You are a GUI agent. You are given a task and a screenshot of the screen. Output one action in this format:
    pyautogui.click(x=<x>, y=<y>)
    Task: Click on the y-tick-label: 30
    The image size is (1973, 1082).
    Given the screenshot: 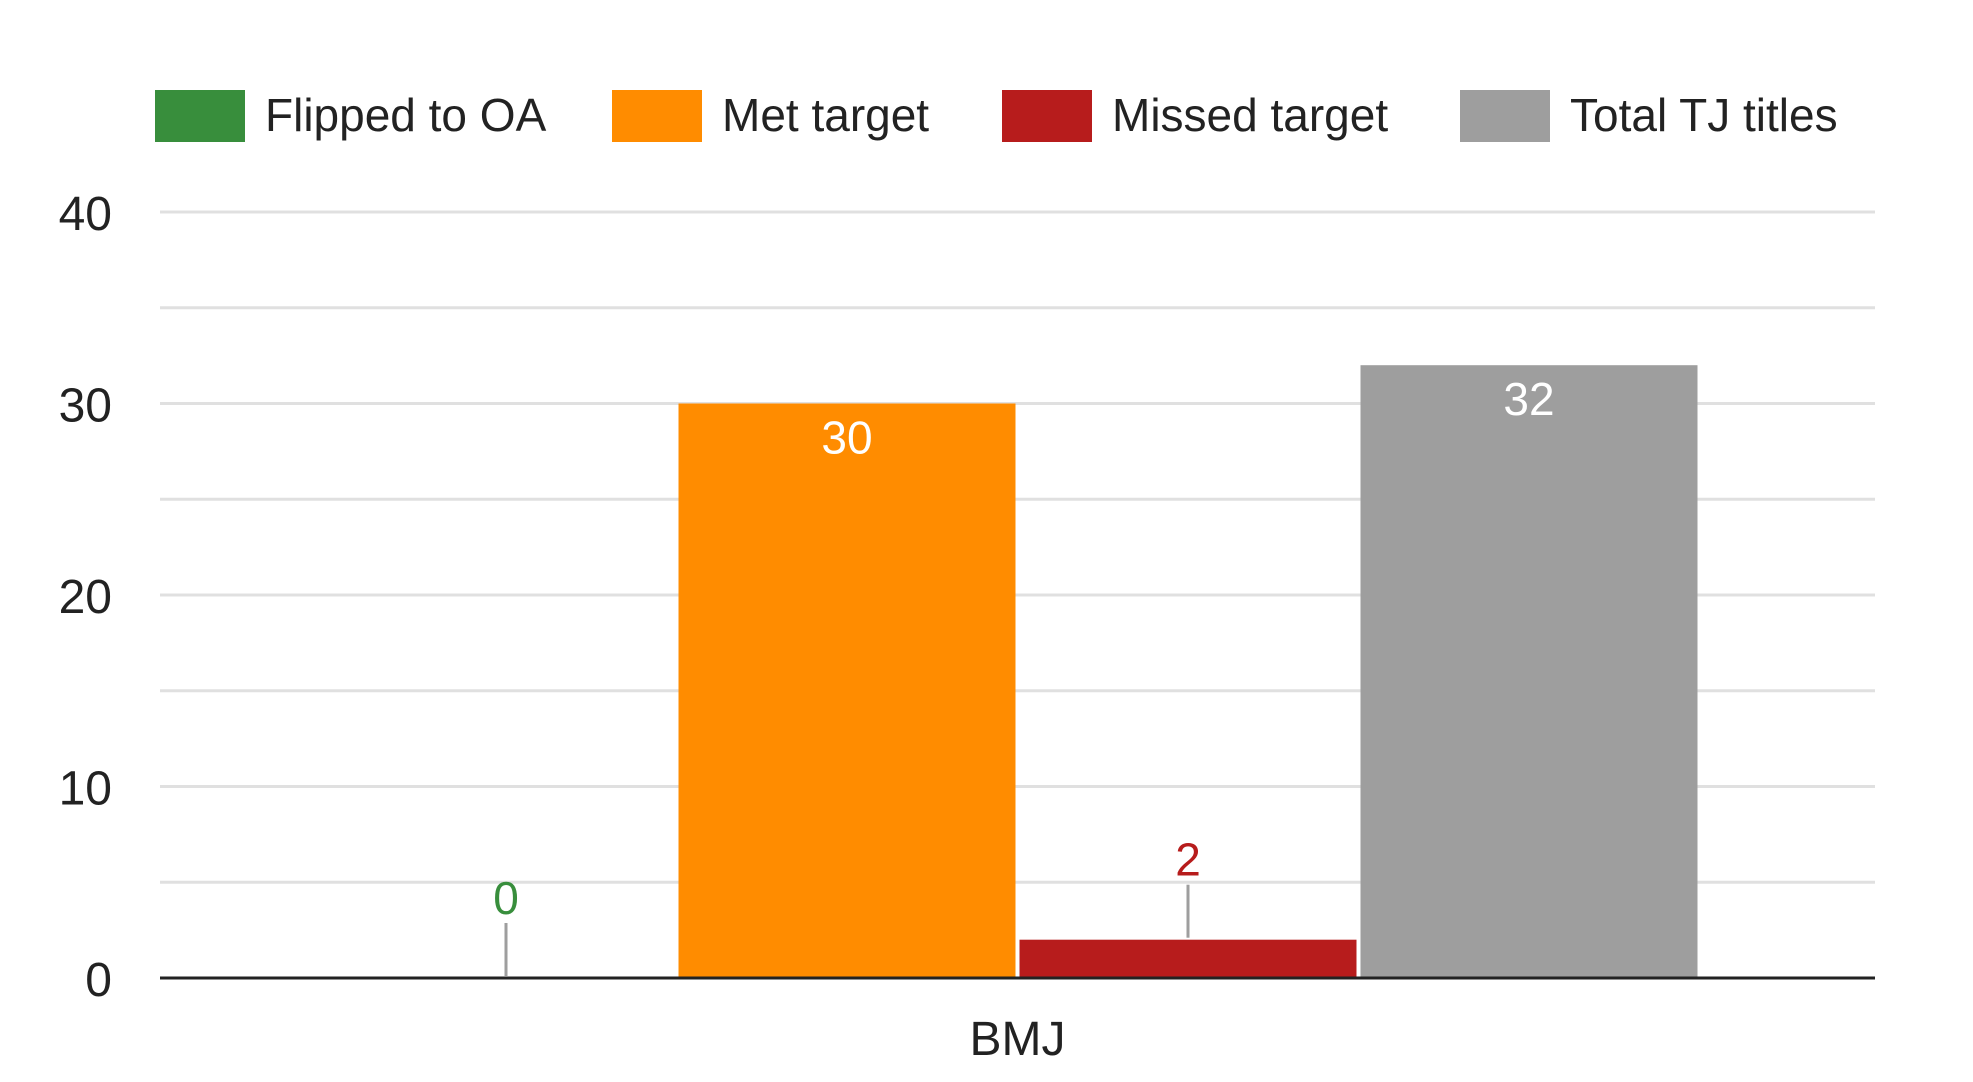 What is the action you would take?
    pyautogui.click(x=85, y=406)
    